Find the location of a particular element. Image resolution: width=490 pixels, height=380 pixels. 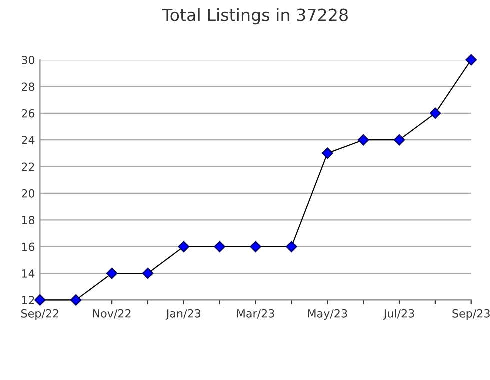

x-tick-label: Jan/23 is located at coordinates (183, 314).